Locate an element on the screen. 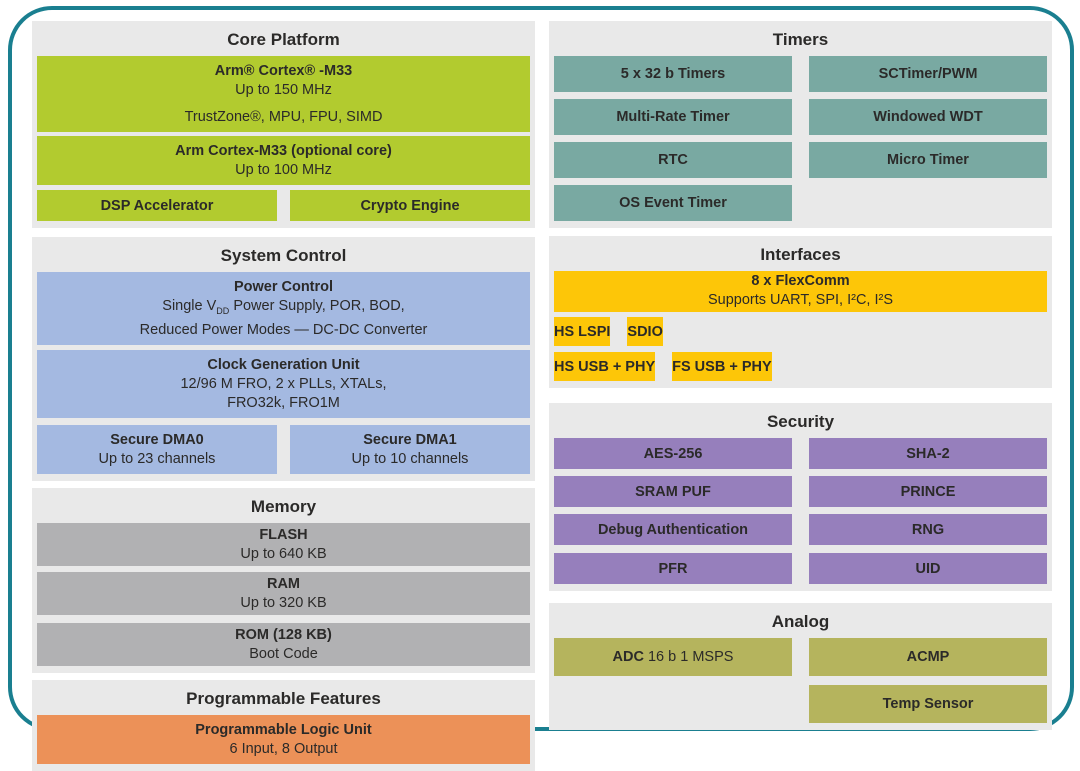  flash-name: FLASH is located at coordinates (283, 534).